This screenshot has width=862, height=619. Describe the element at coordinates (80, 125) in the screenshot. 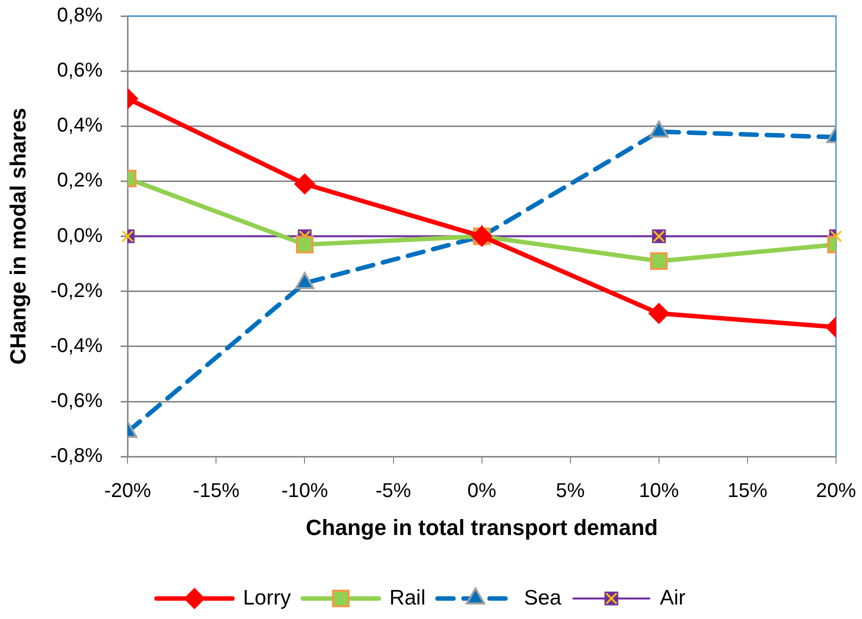

I see `y-tick-label: 0,4%` at that location.